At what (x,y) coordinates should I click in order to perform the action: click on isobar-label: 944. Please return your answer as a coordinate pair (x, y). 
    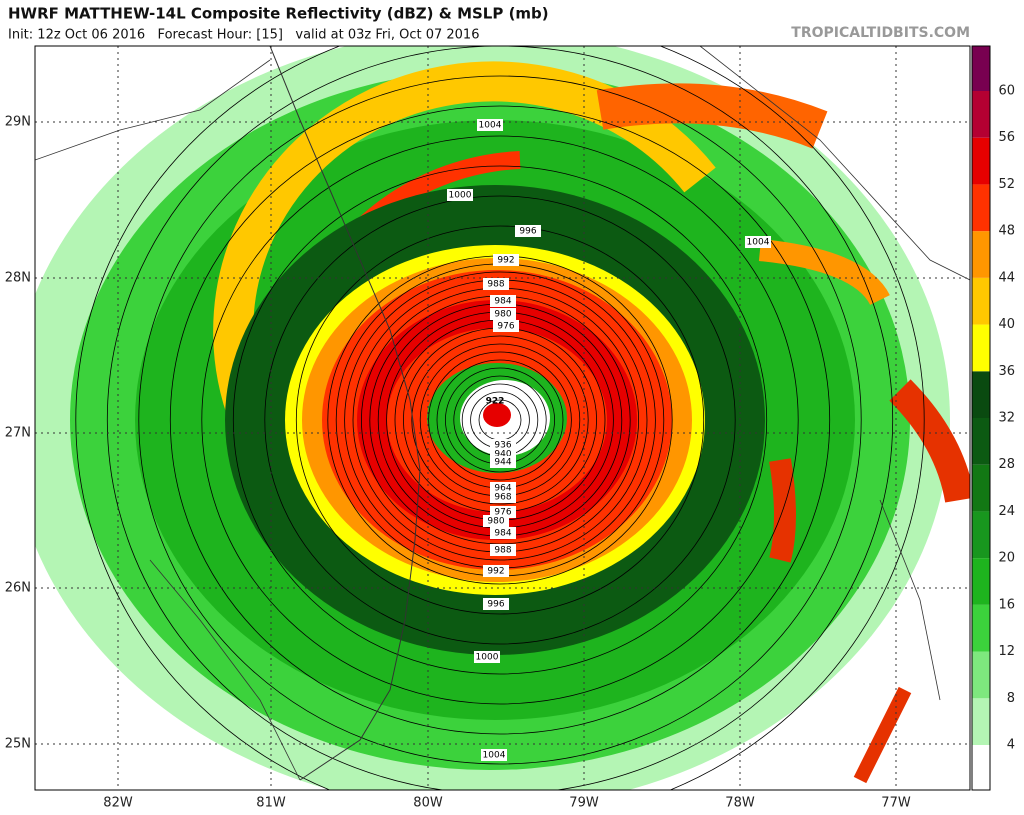
    Looking at the image, I should click on (502, 463).